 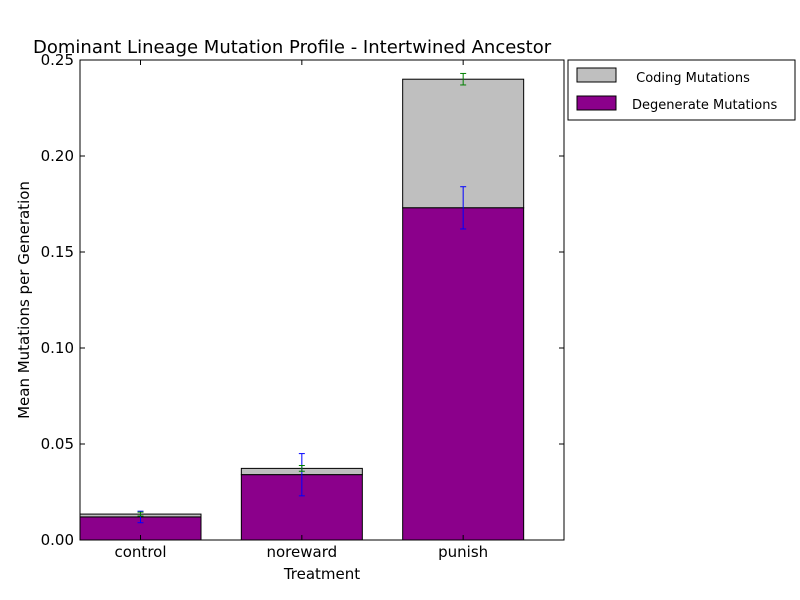 What do you see at coordinates (681, 90) in the screenshot?
I see `legend: Coding Mutations Degenerate Mutations` at bounding box center [681, 90].